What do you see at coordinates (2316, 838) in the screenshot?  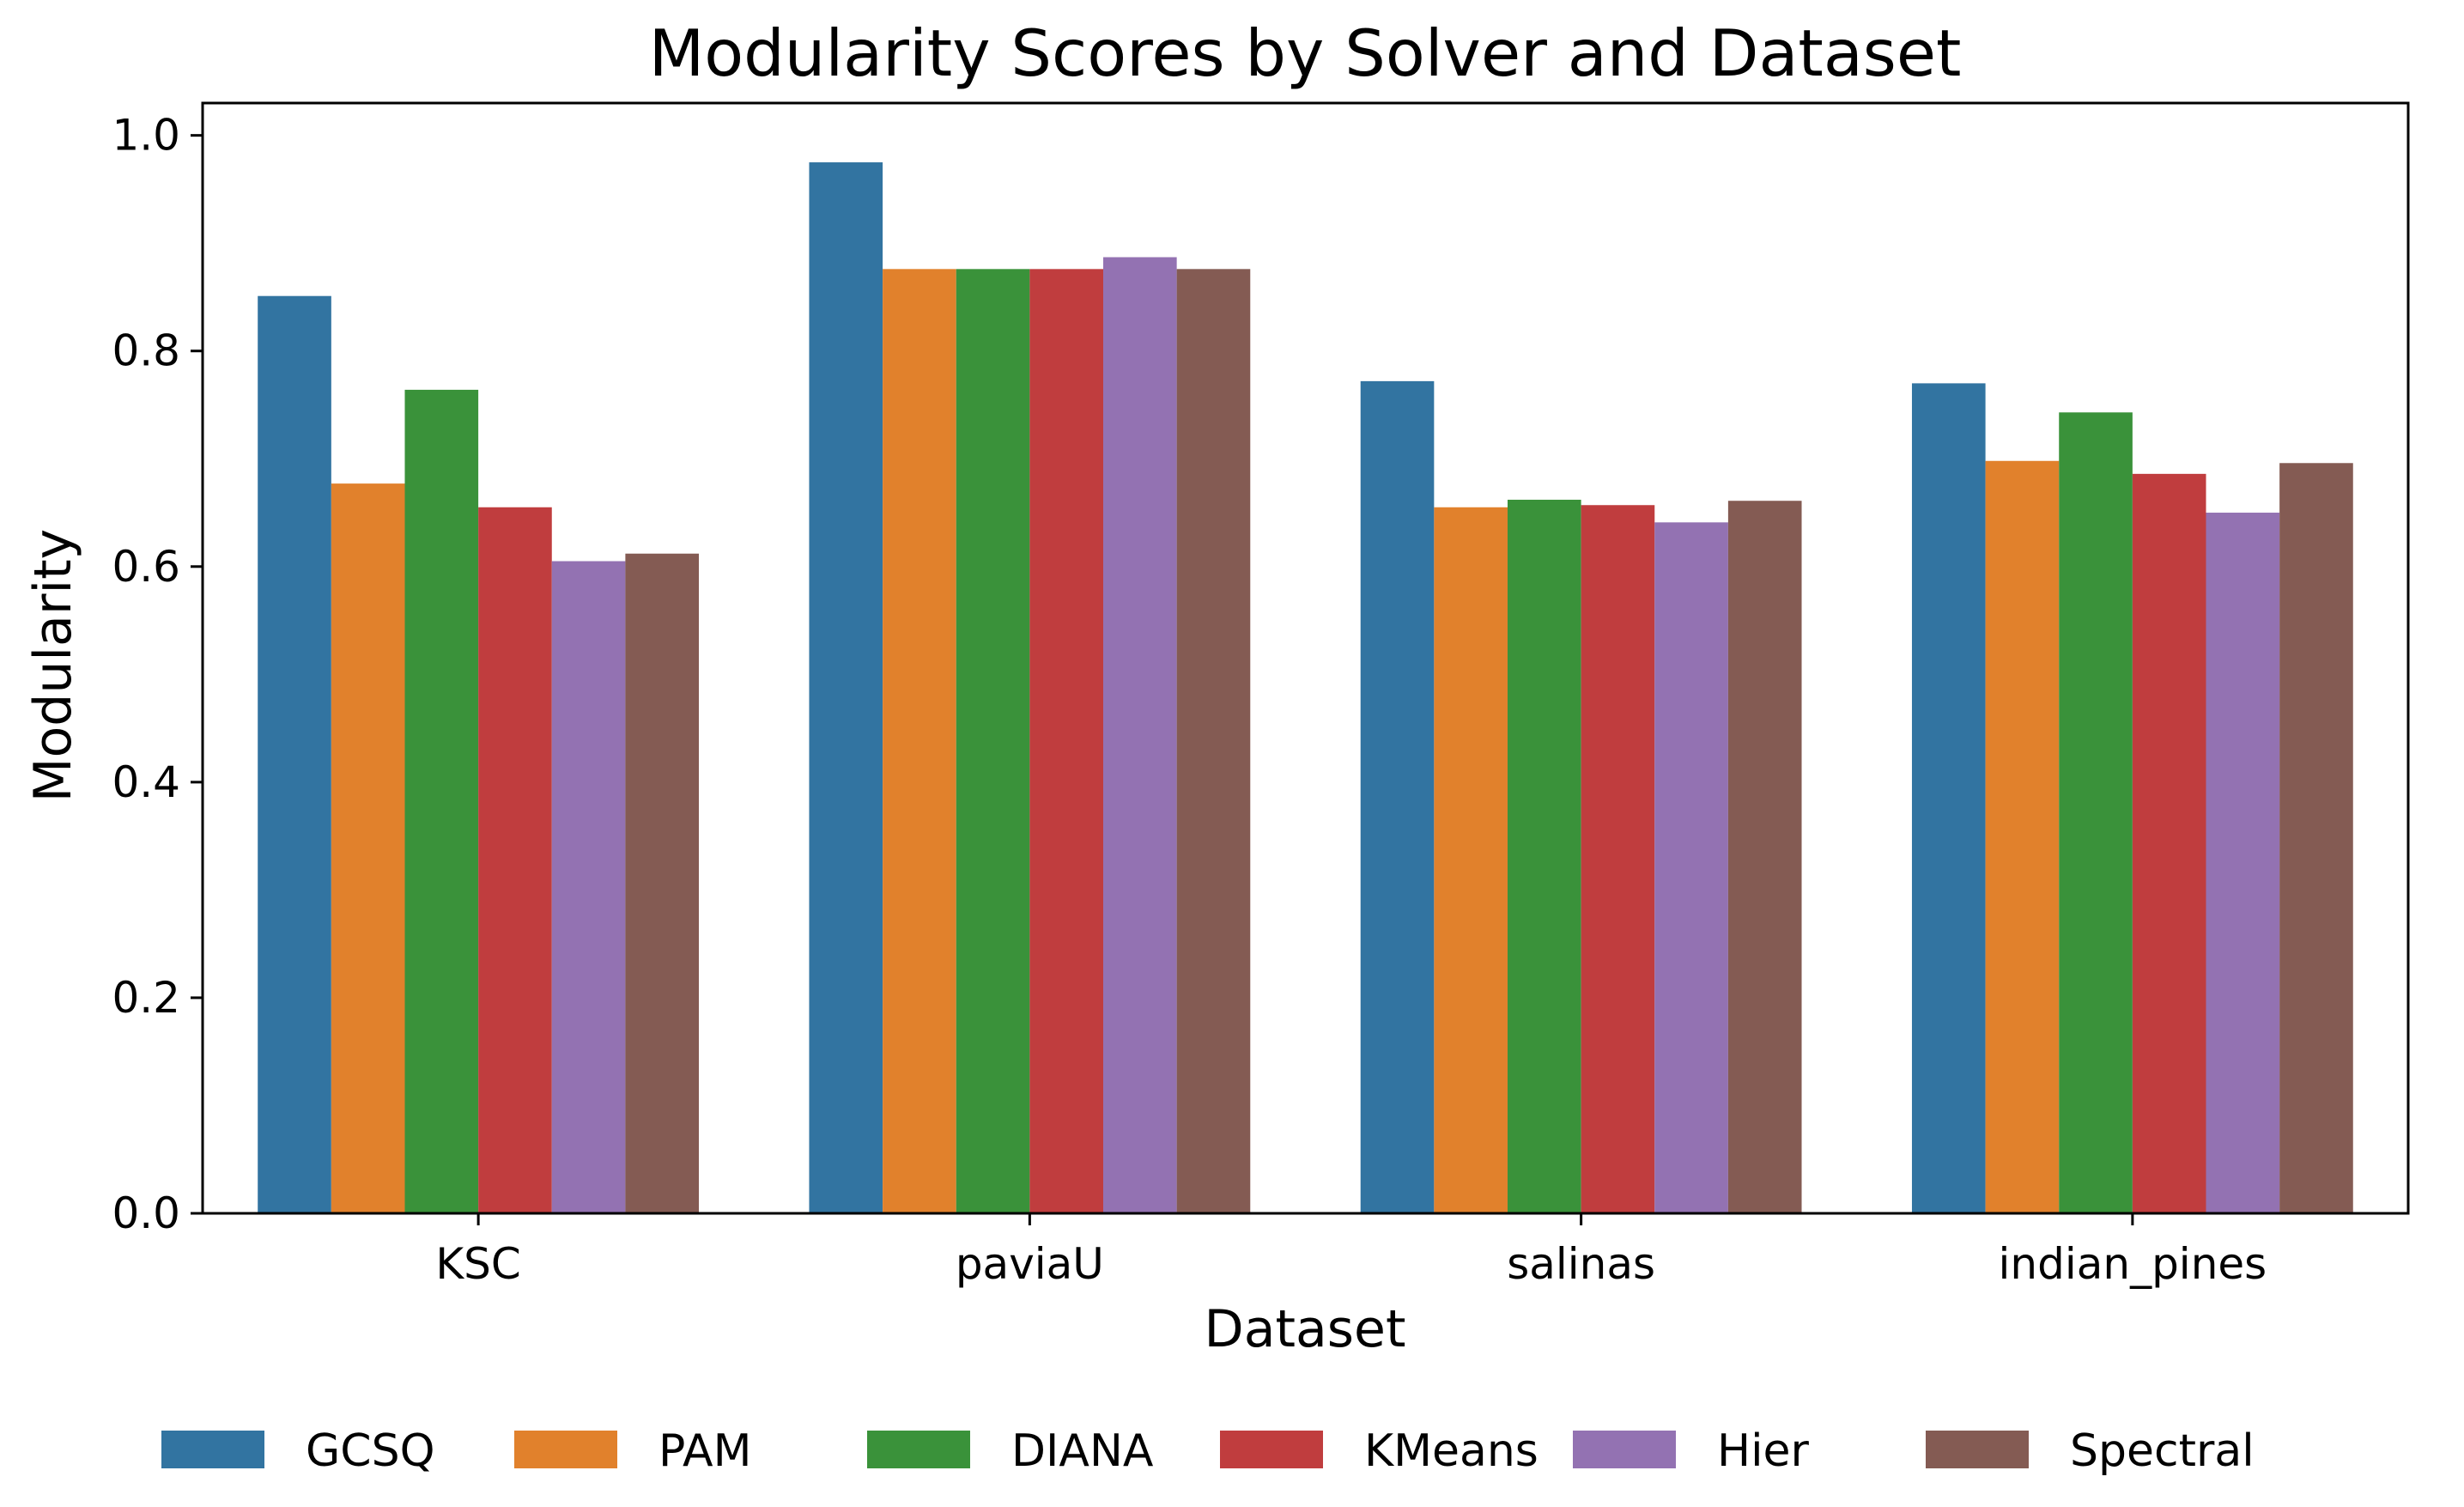 I see `bar-spectral-indian_pines` at bounding box center [2316, 838].